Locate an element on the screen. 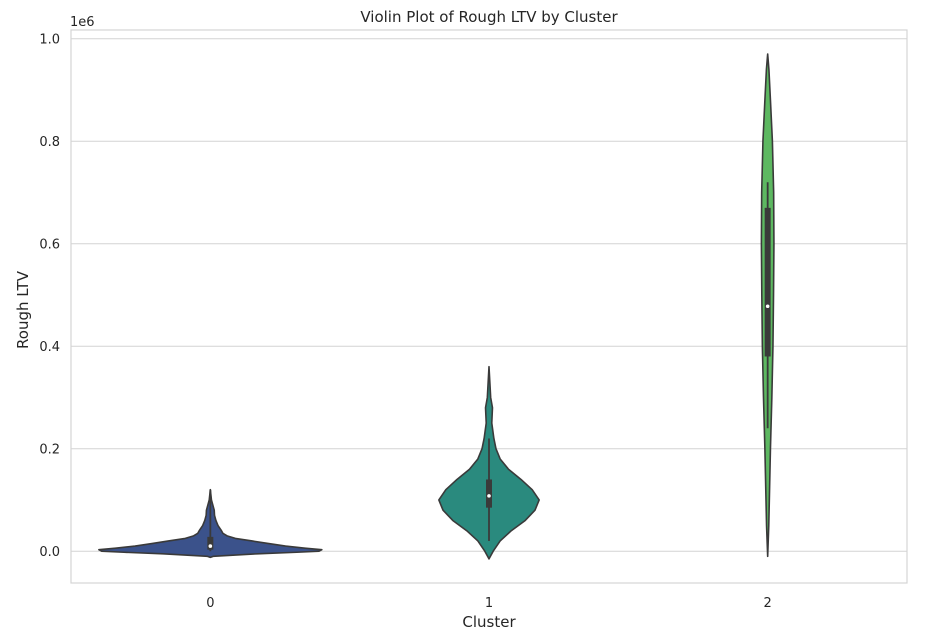 The width and height of the screenshot is (944, 634). chart-title: Violin Plot of Rough LTV by Cluster is located at coordinates (489, 17).